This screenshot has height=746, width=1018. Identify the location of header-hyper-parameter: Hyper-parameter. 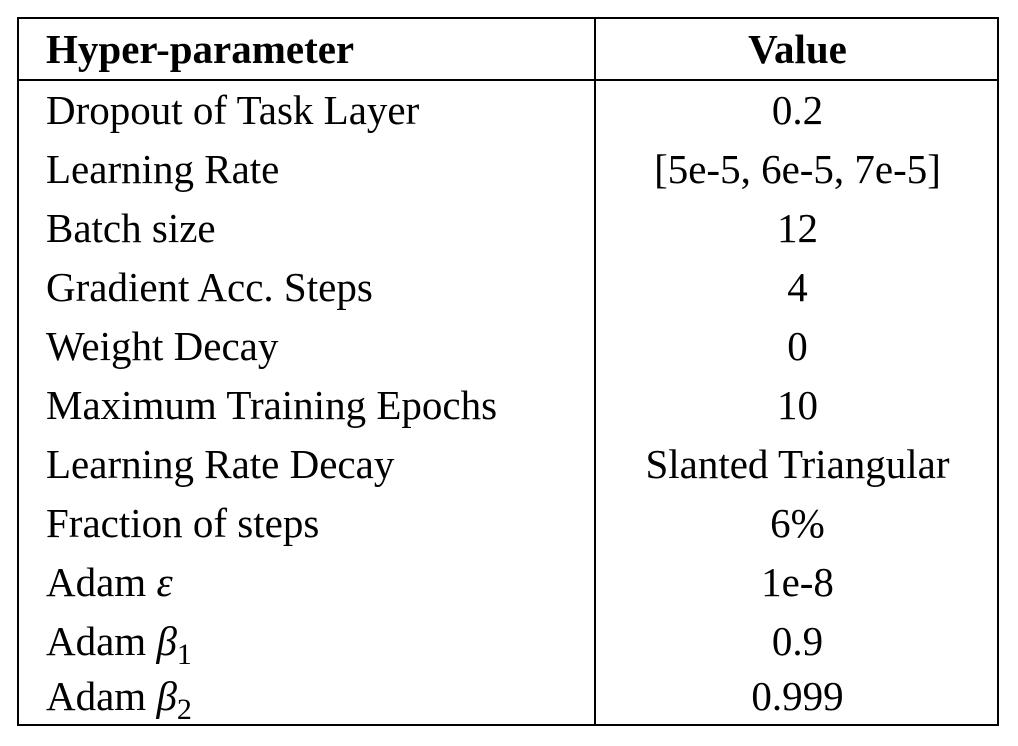
(200, 49).